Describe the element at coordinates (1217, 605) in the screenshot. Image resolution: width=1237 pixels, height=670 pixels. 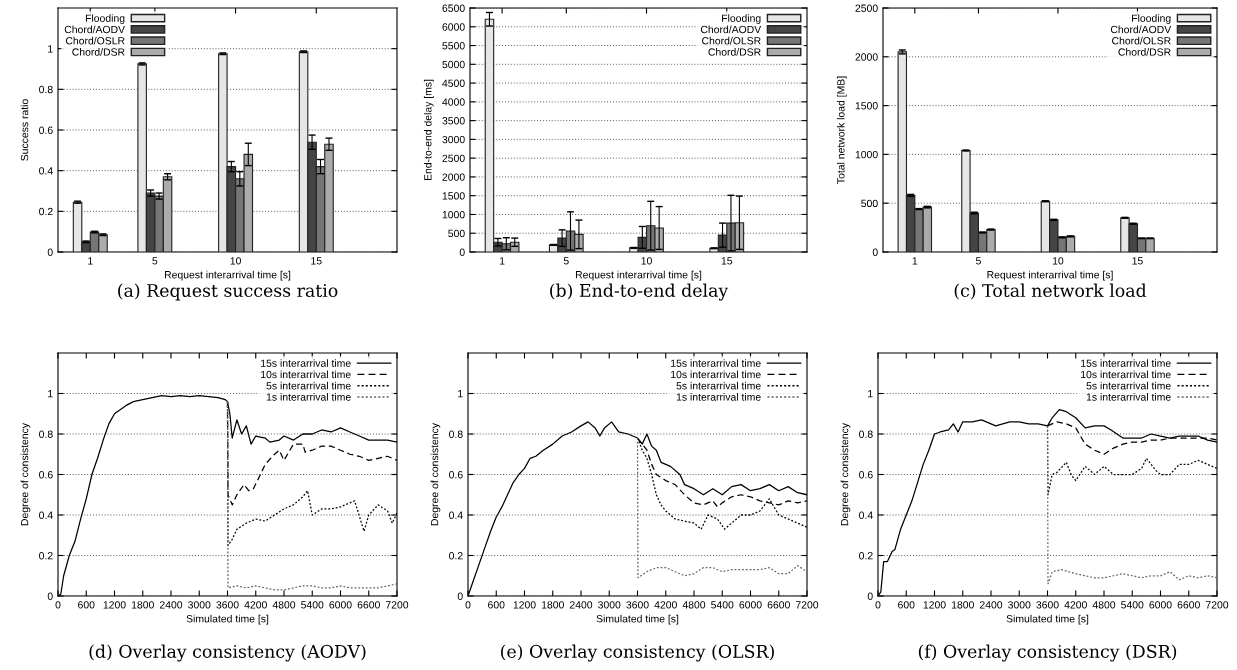
I see `x-tick-label: 7200` at that location.